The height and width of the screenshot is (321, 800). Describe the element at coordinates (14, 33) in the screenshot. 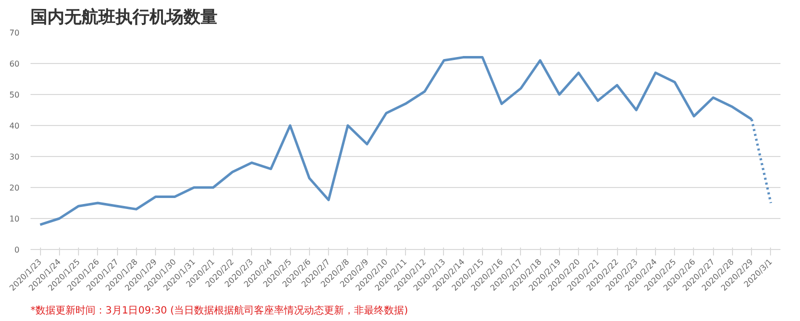

I see `y-tick-label: 70` at that location.